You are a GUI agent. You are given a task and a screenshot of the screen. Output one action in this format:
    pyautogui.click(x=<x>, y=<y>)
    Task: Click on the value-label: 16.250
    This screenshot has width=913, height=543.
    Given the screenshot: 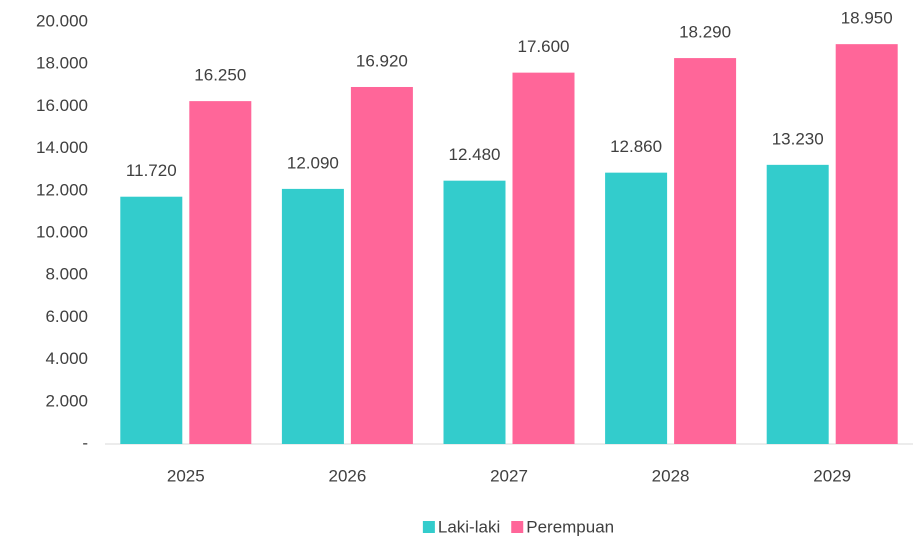 What is the action you would take?
    pyautogui.click(x=220, y=75)
    